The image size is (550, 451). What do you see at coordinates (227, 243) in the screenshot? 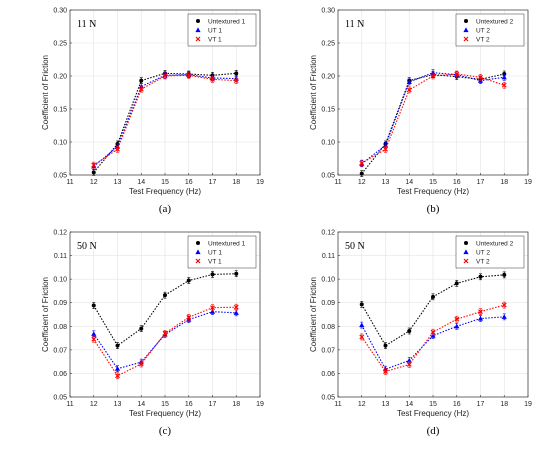
I see `legend-entry: Untextured 1` at bounding box center [227, 243].